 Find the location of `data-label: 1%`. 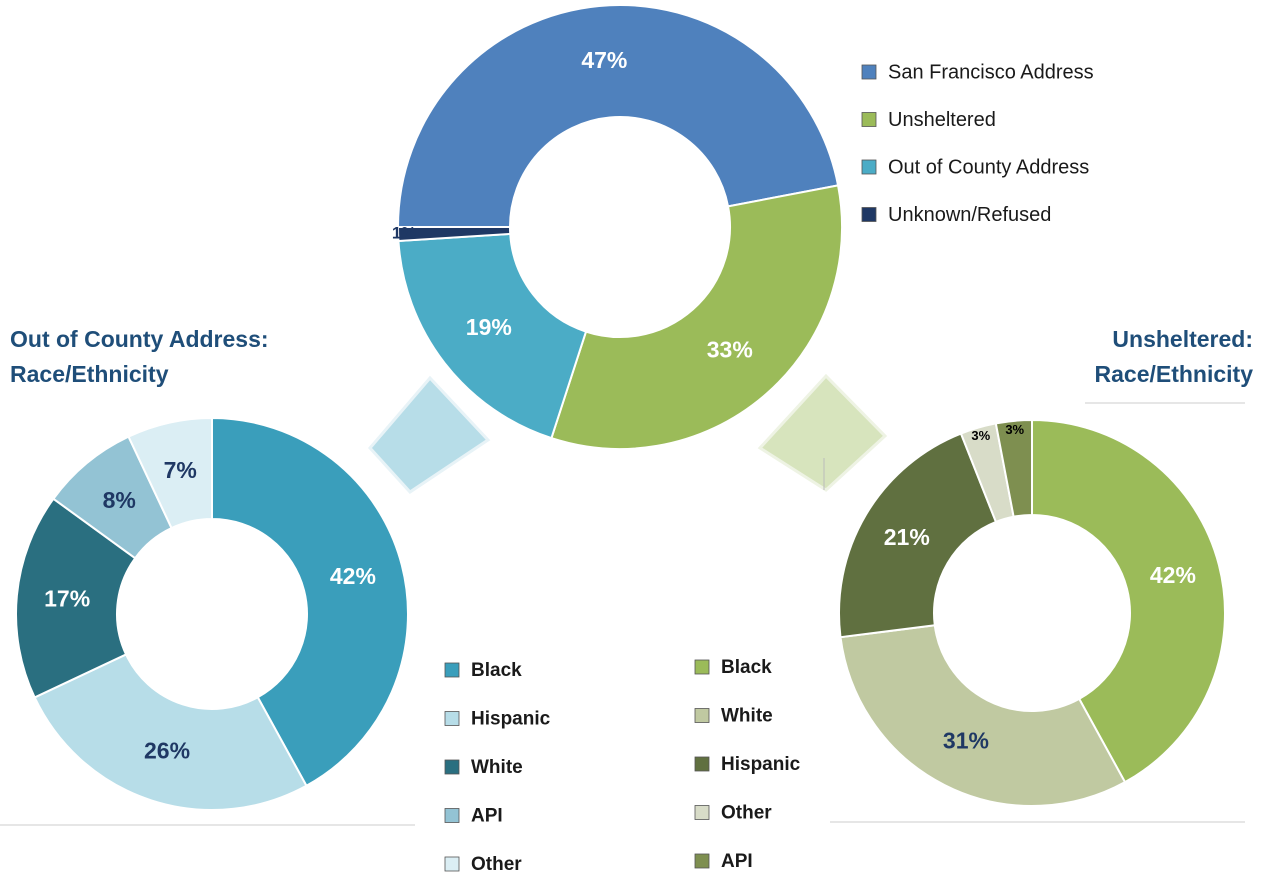

data-label: 1% is located at coordinates (404, 232).